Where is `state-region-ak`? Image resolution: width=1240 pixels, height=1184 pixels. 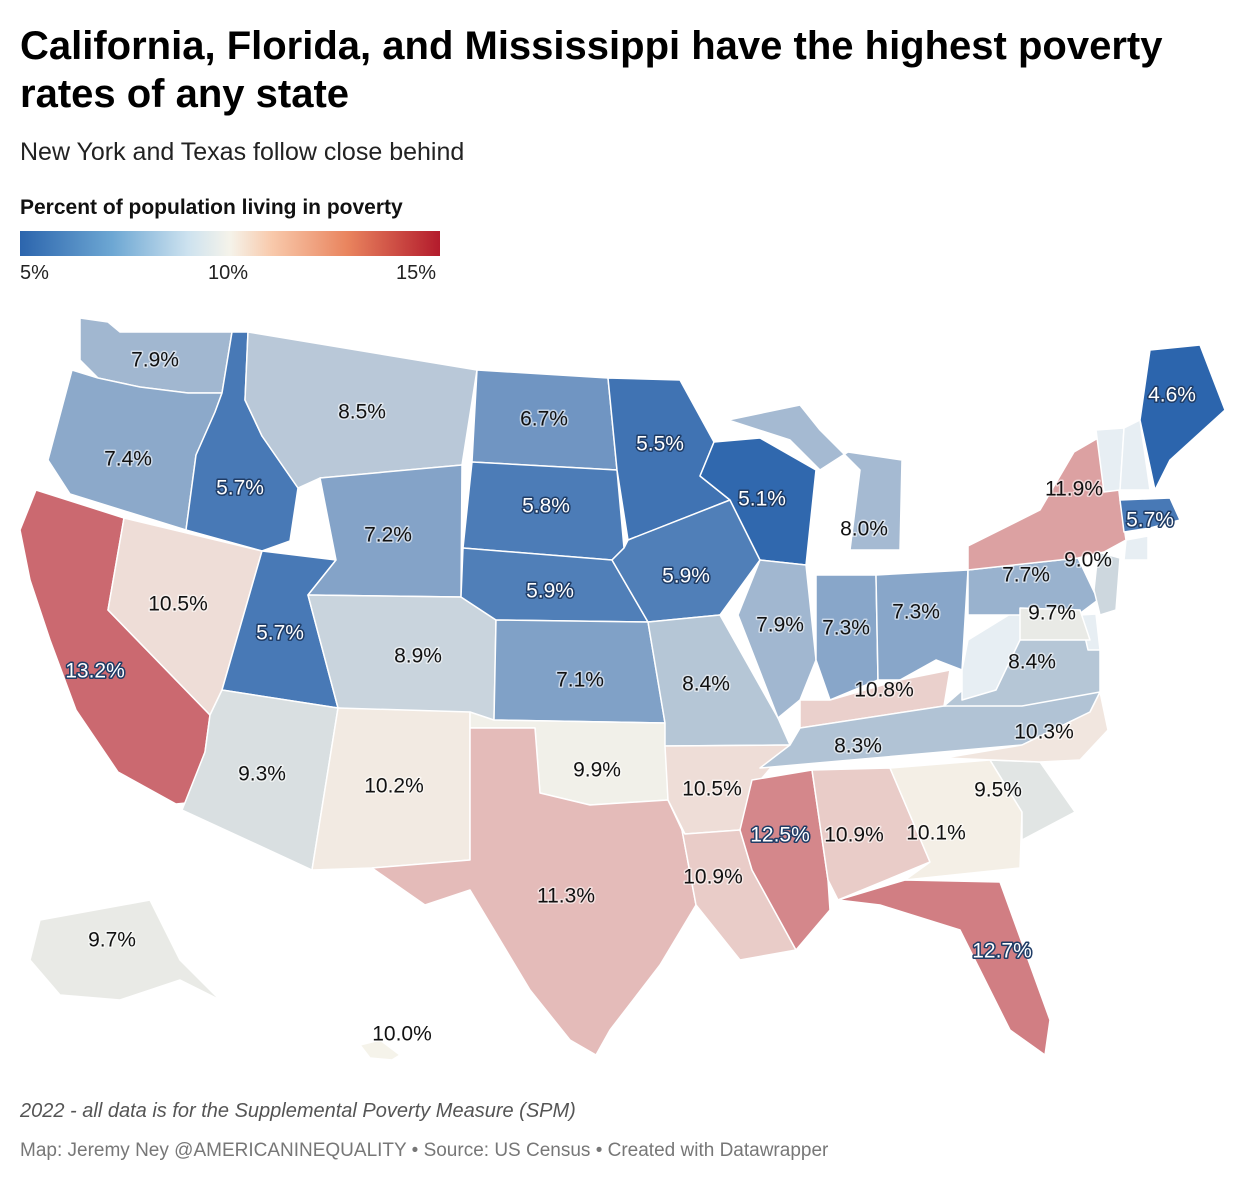 state-region-ak is located at coordinates (125, 950).